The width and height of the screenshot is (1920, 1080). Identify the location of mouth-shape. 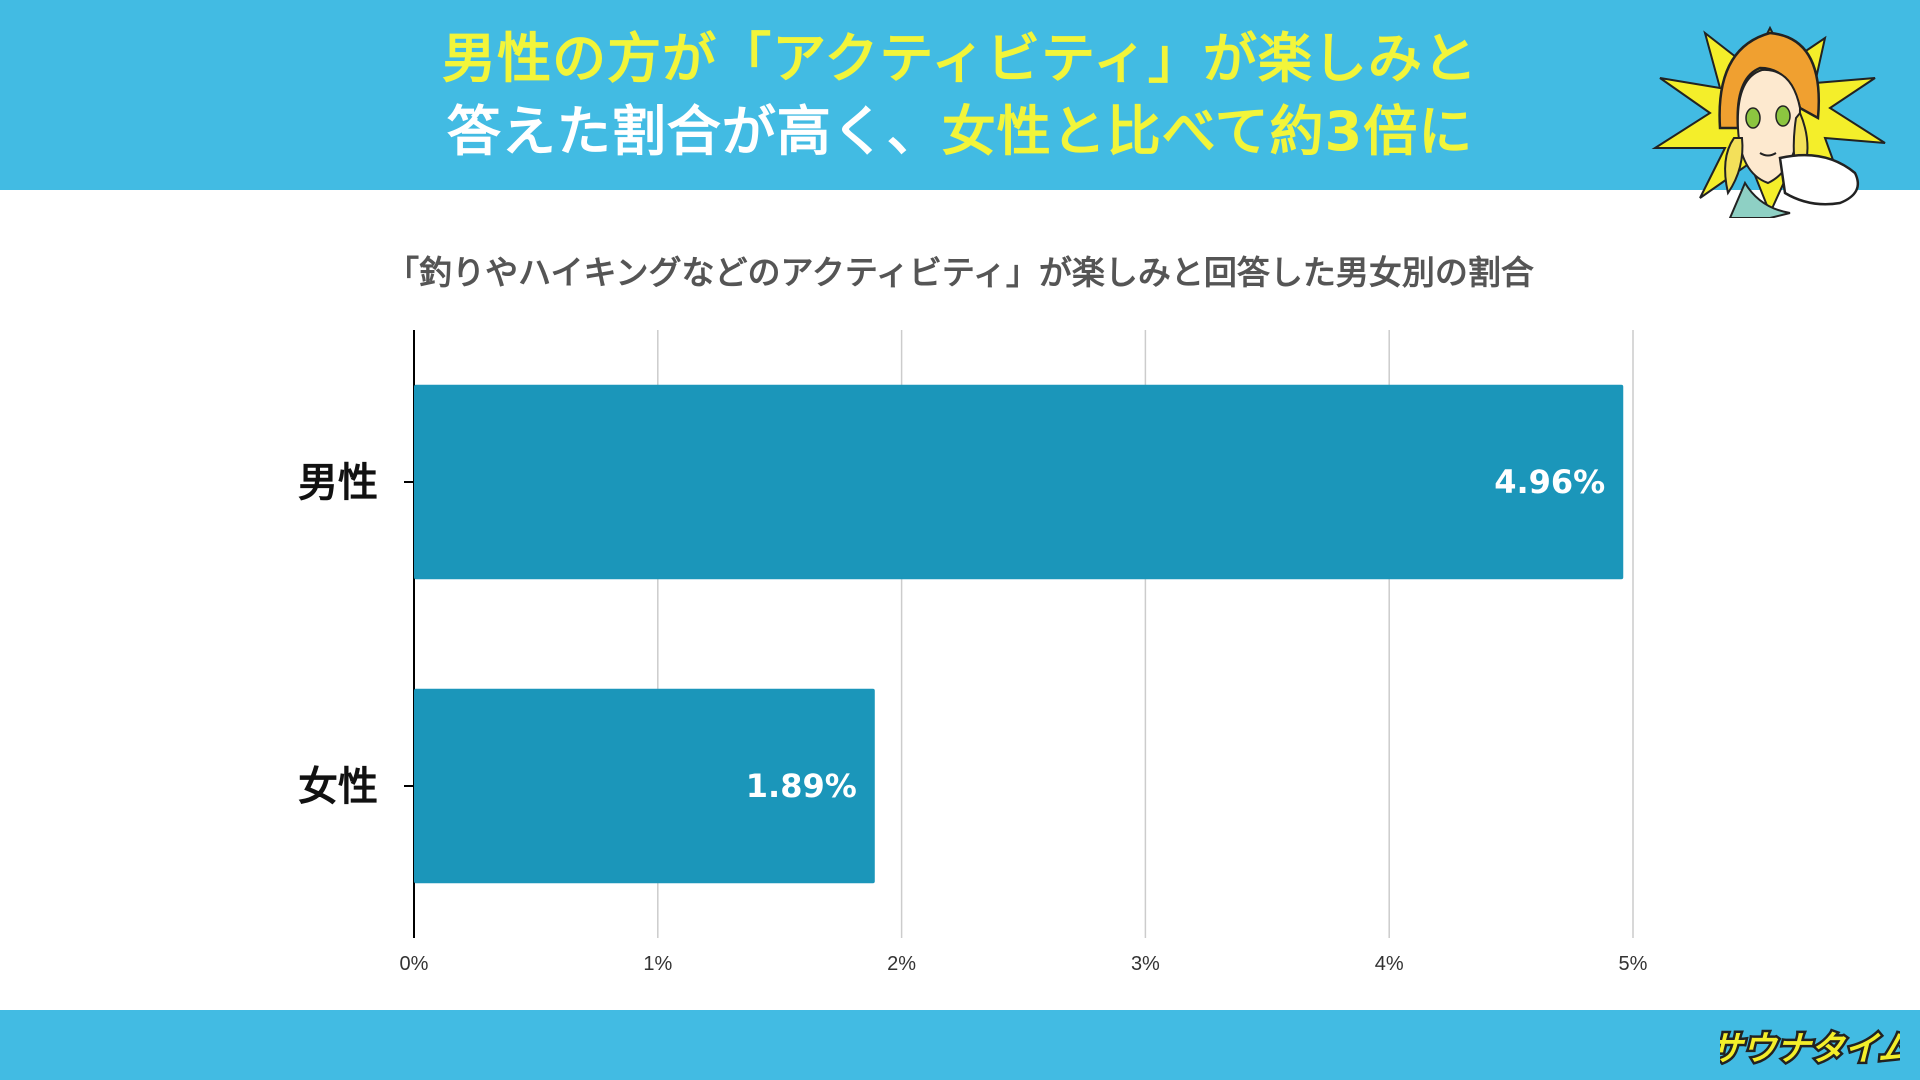
(1768, 154).